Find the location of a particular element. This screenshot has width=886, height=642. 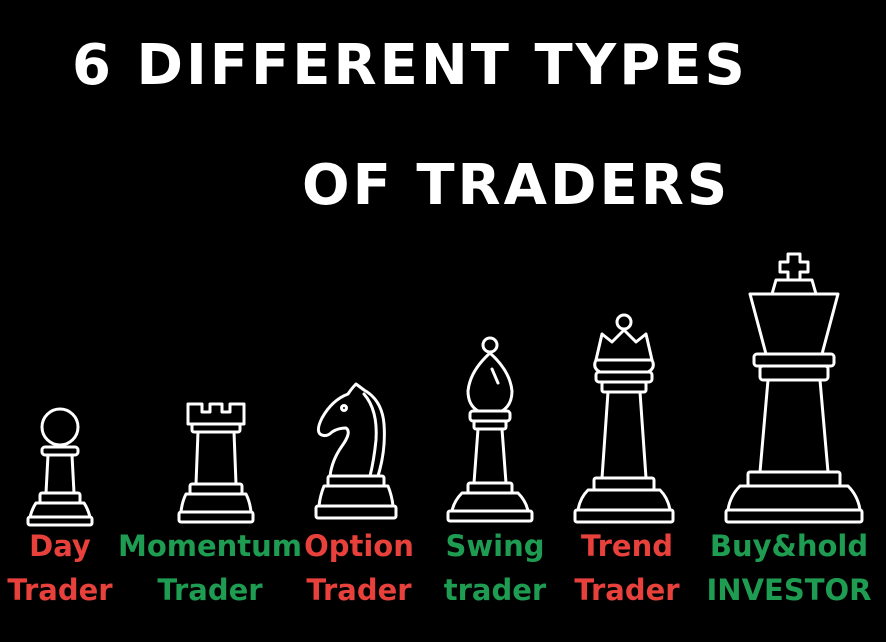

label-line-1: Swing is located at coordinates (495, 546).